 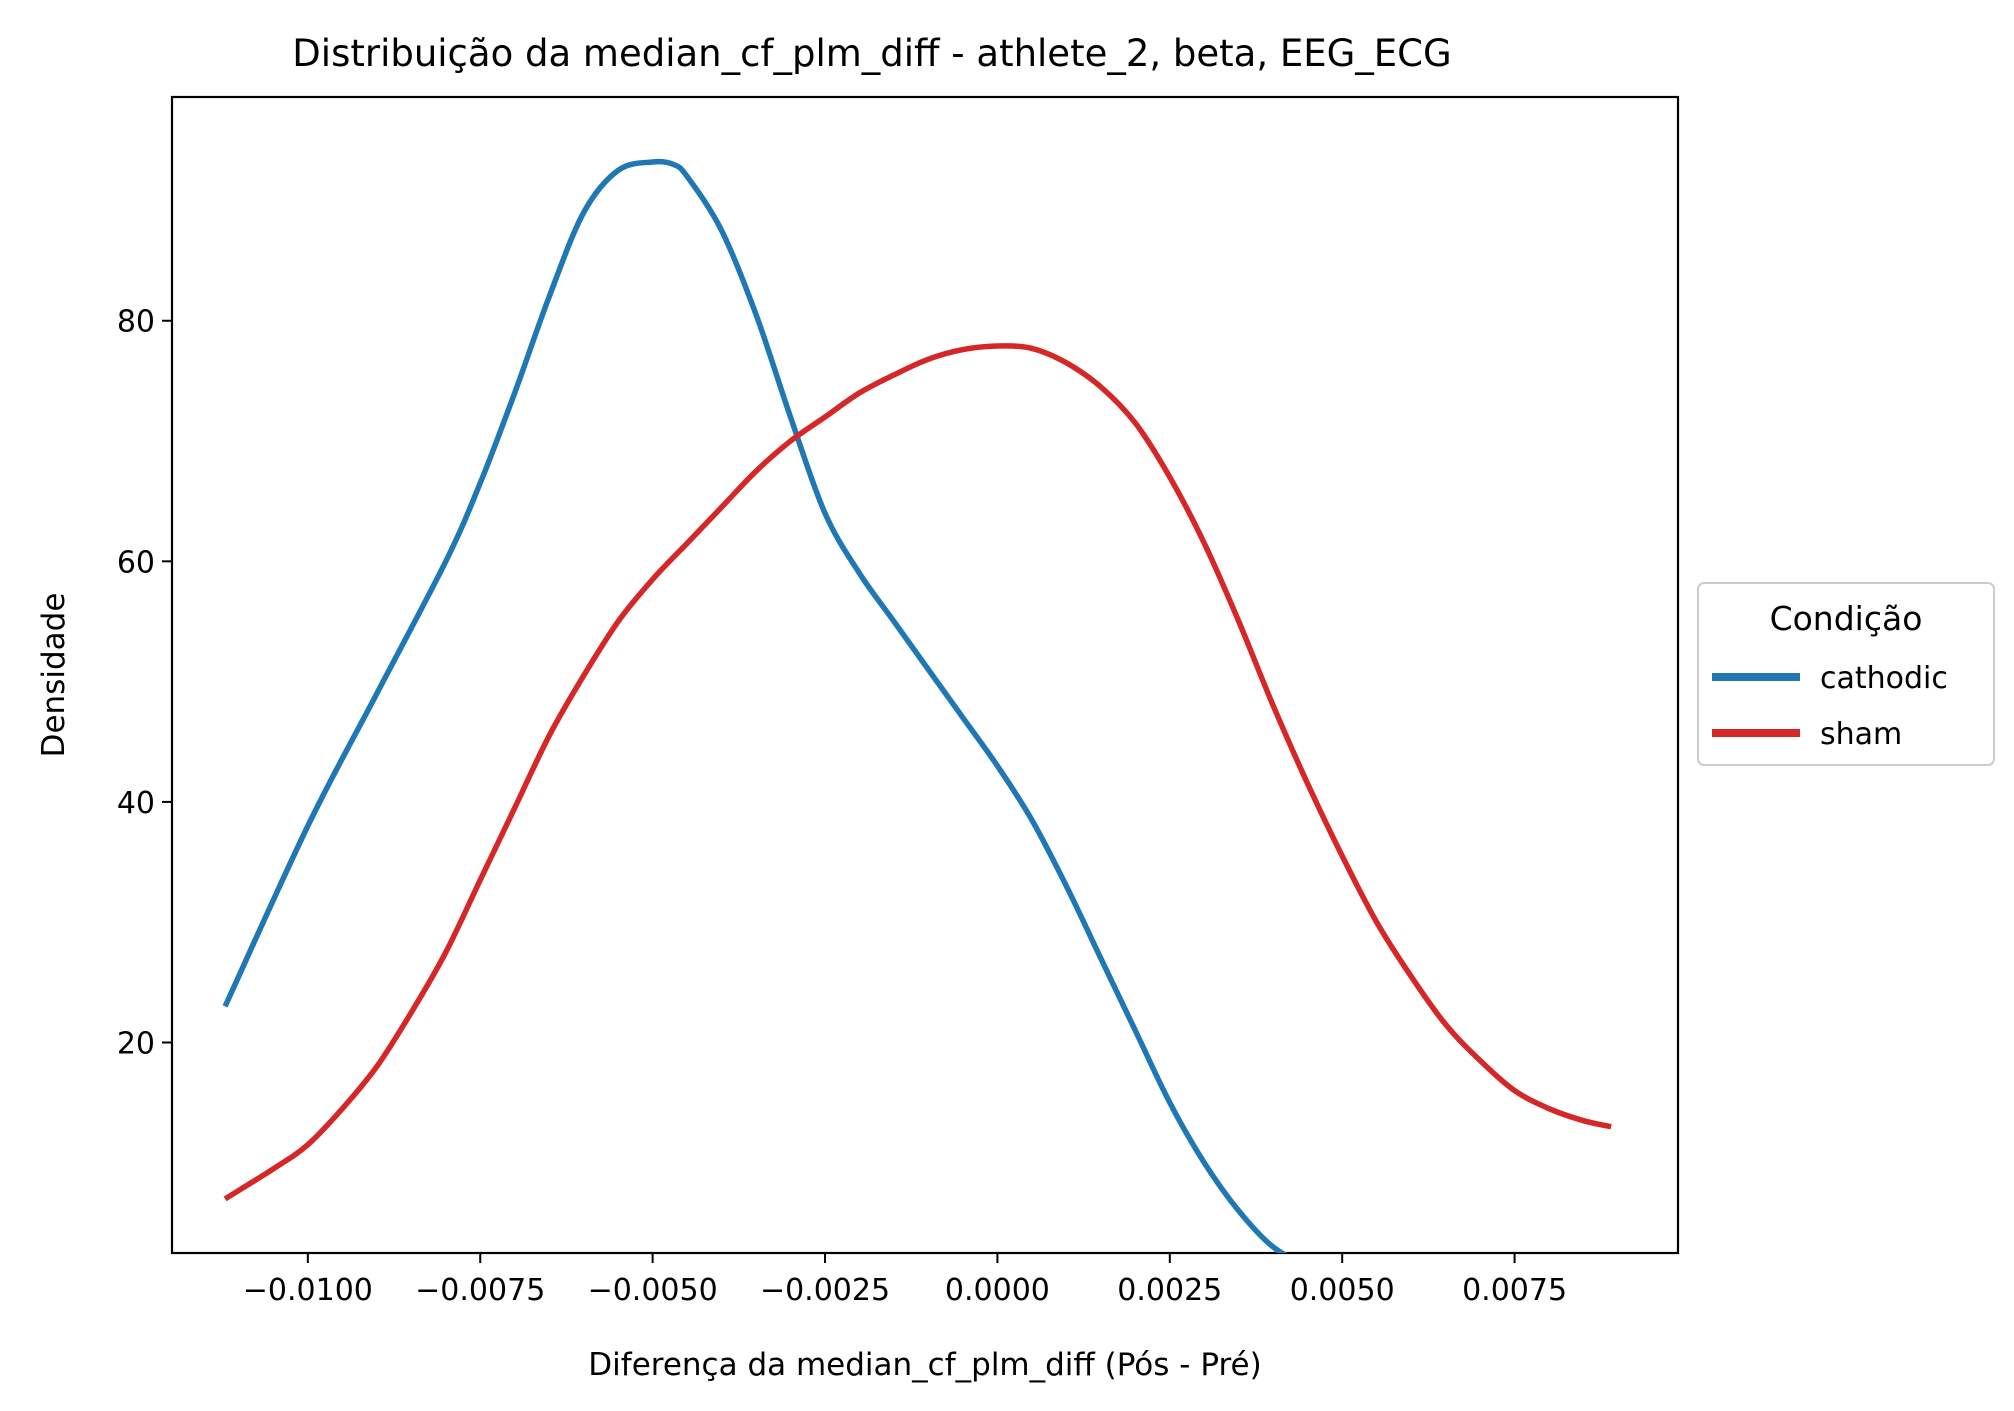 I want to click on x-tick-label: 0.0000, so click(x=997, y=1290).